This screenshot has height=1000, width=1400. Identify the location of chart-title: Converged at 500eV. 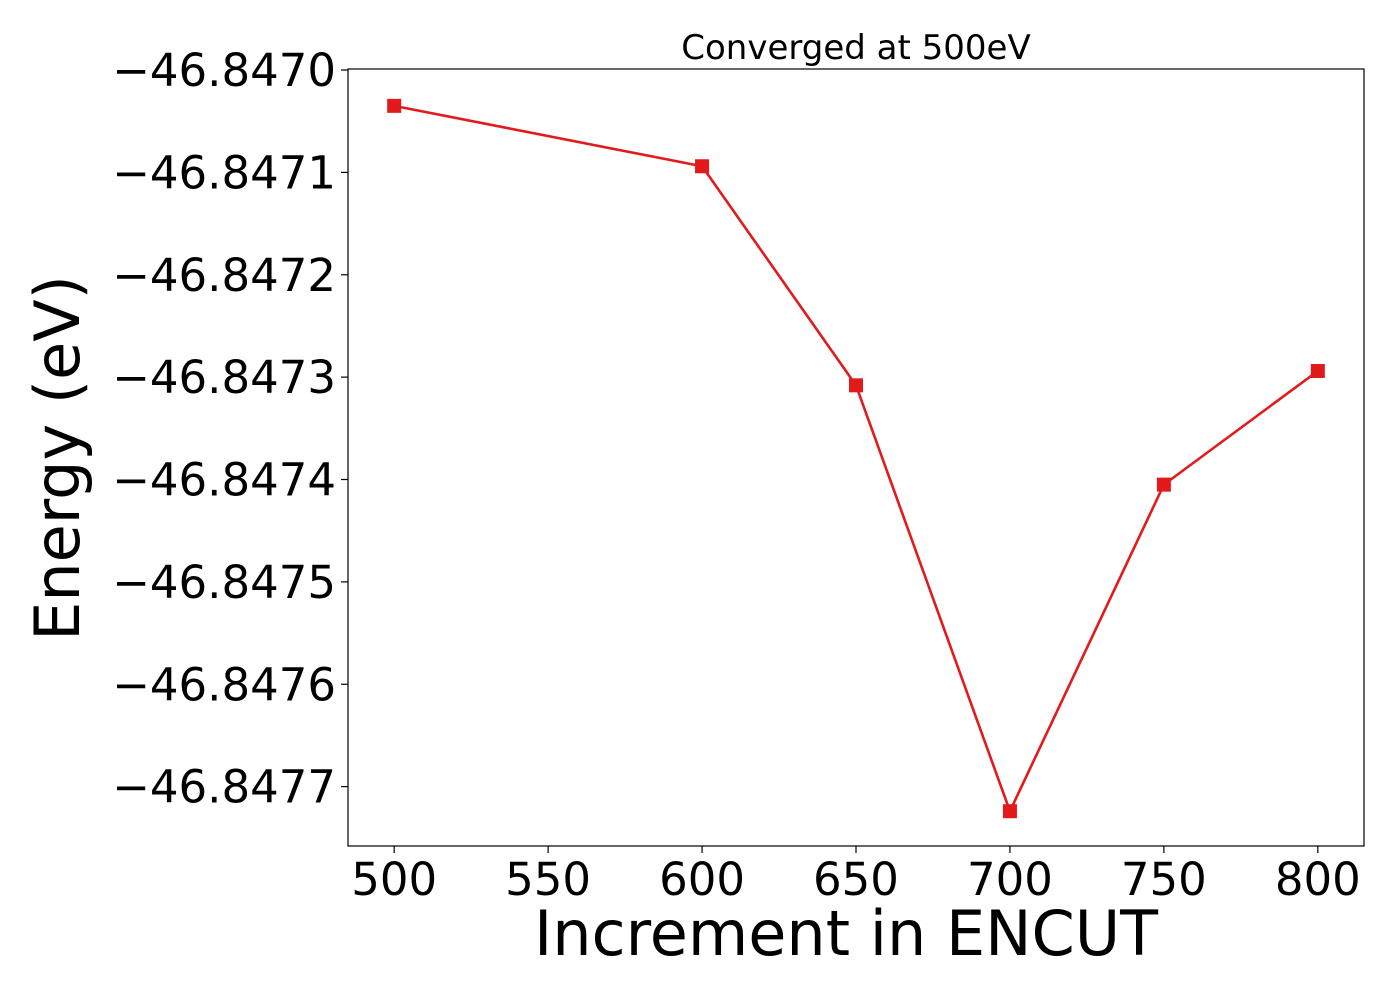
(855, 48).